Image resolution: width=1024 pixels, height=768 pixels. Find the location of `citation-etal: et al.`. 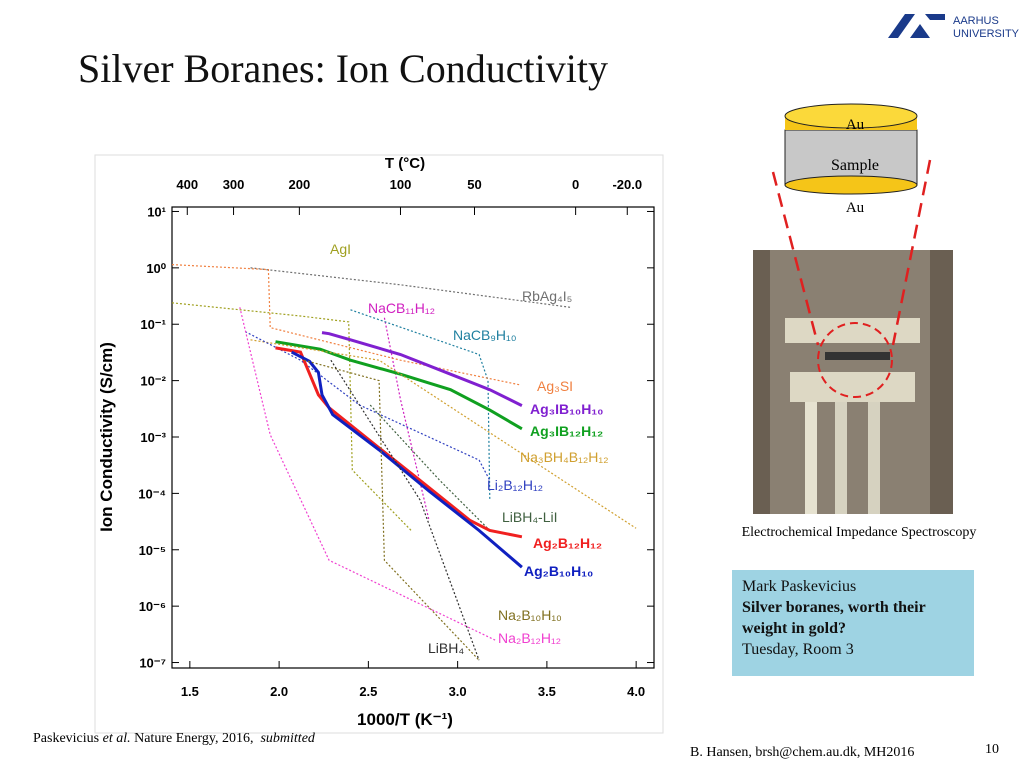

citation-etal: et al. is located at coordinates (116, 738).